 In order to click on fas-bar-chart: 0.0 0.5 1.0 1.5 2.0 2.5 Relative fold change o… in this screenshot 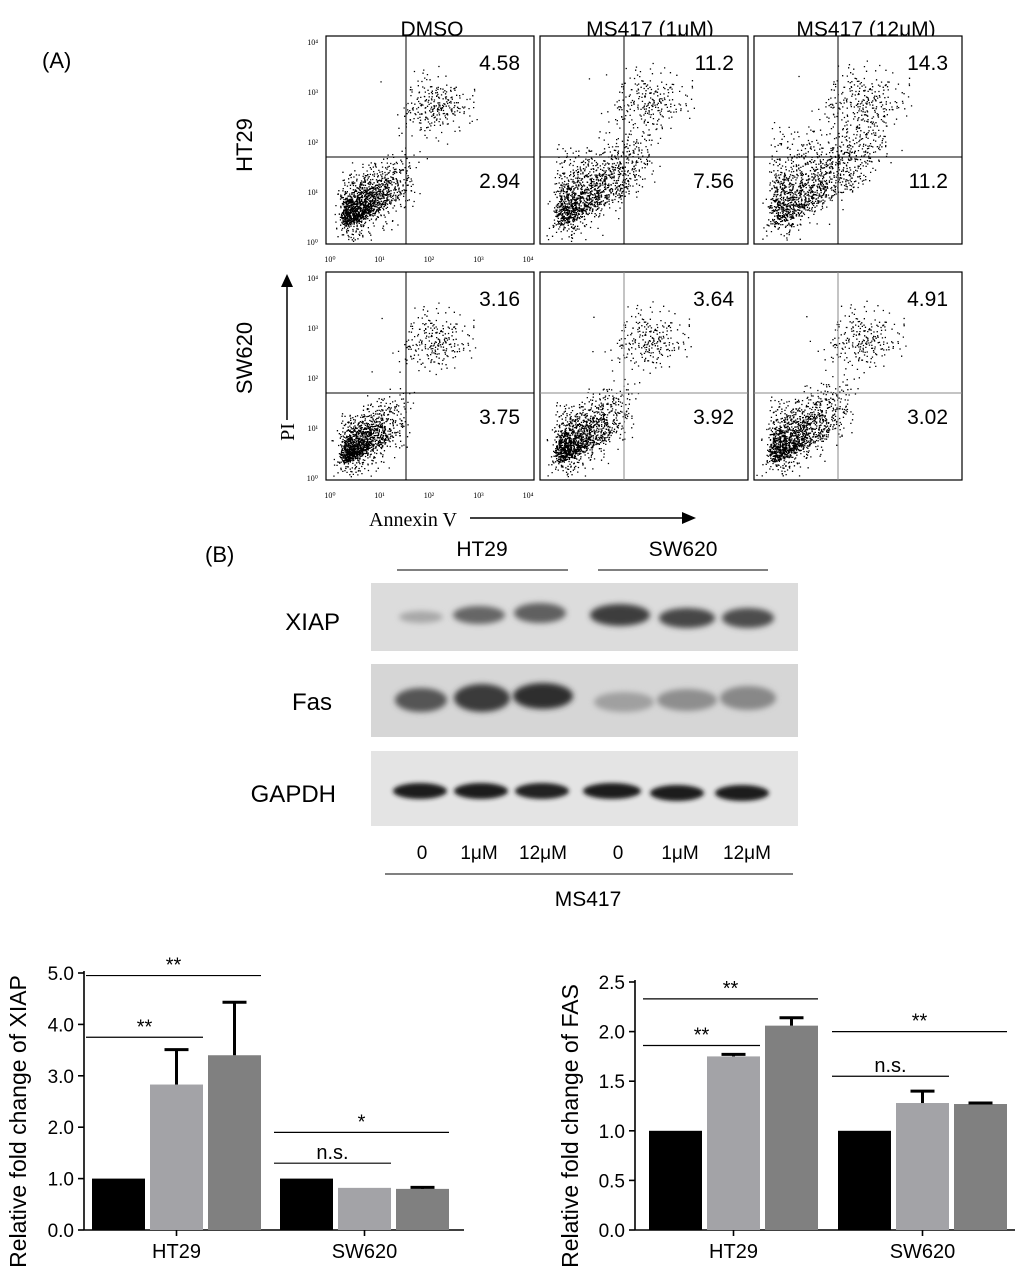, I will do `click(786, 1120)`.